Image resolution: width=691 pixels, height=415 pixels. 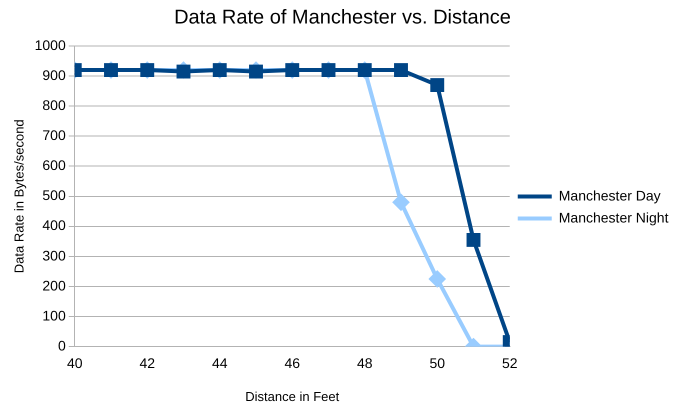 I want to click on legend-label: Manchester Night, so click(x=613, y=217).